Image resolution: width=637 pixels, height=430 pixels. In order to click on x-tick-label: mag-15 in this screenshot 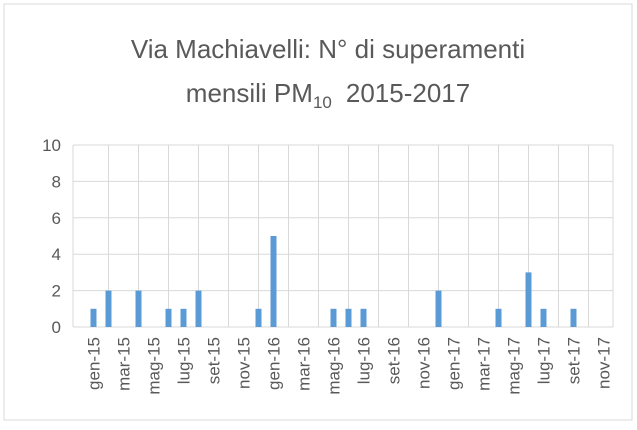, I will do `click(154, 366)`.